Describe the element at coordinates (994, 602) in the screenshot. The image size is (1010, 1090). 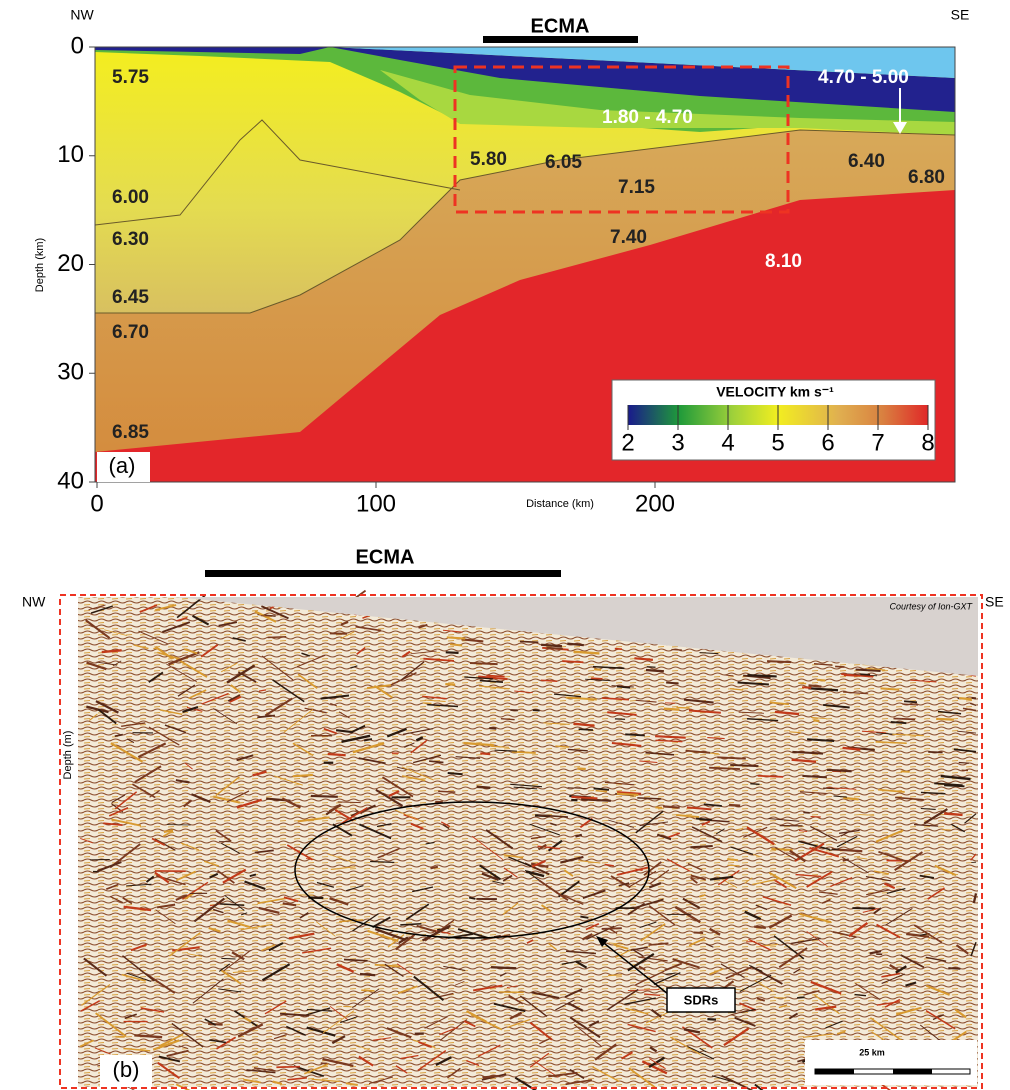
I see `direction-label: SE` at that location.